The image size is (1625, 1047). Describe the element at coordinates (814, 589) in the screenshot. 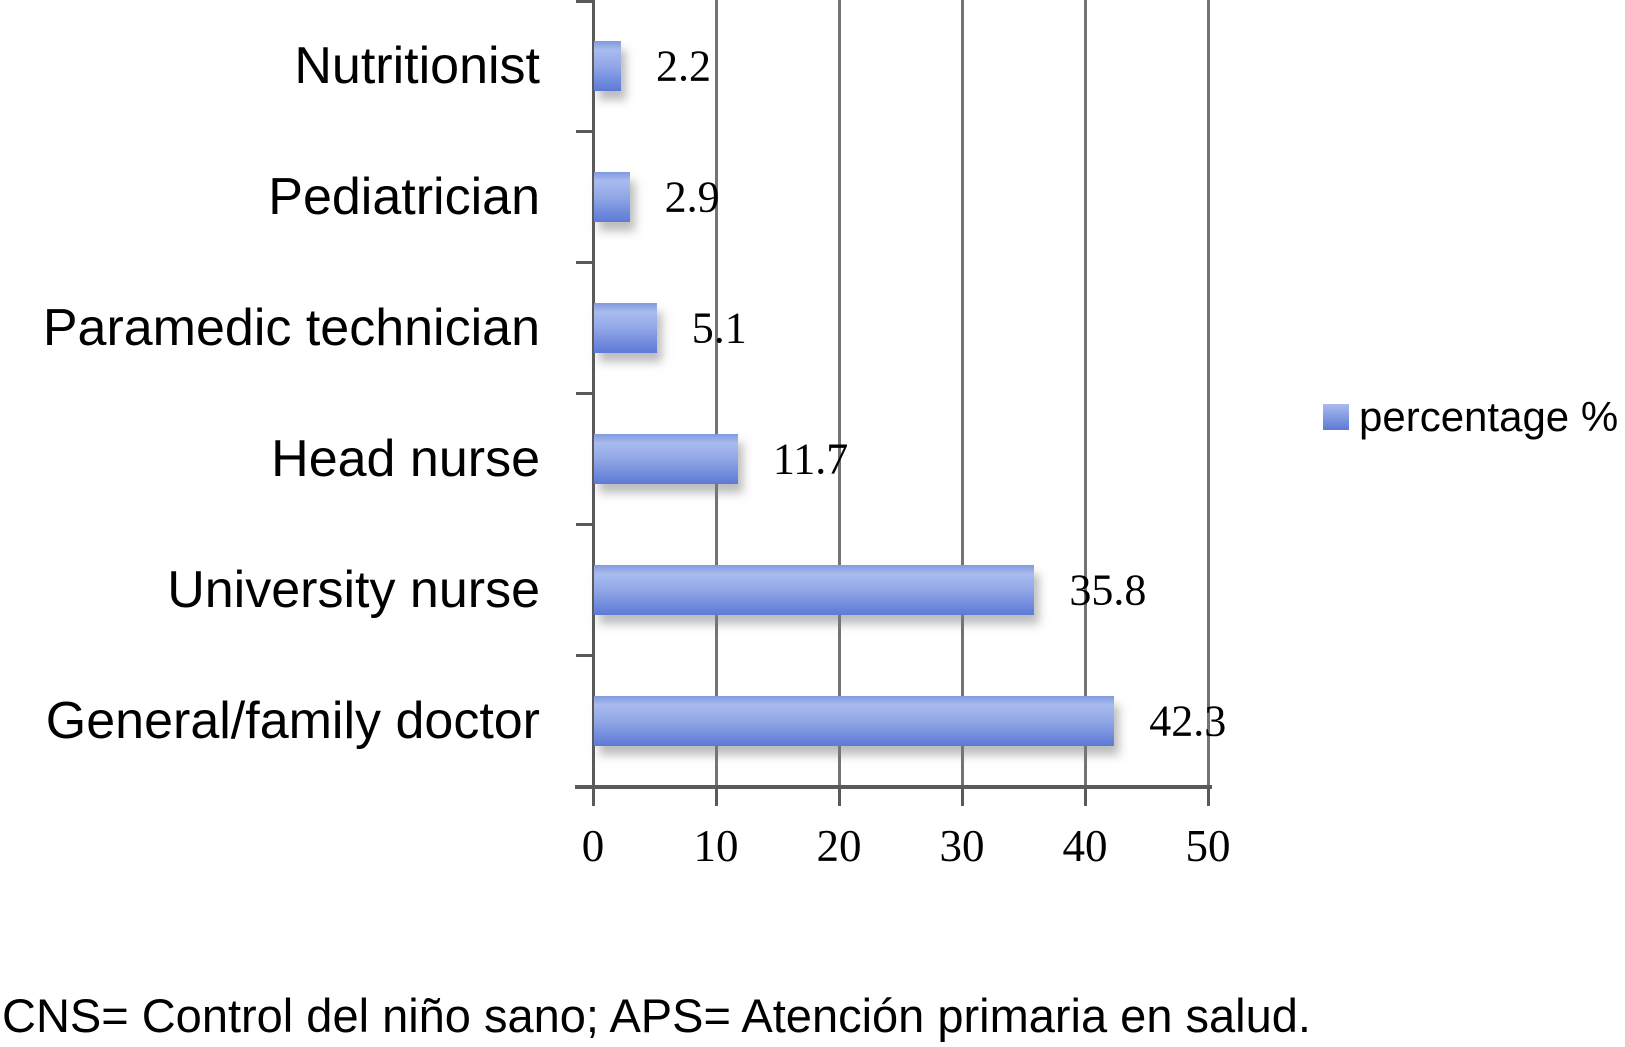

I see `bar-university-nurse` at that location.